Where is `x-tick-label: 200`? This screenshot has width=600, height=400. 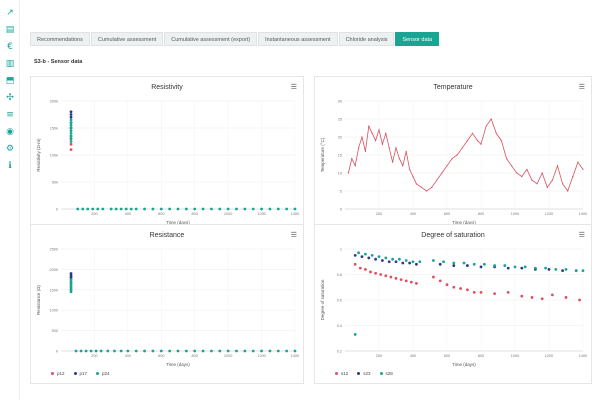 x-tick-label: 200 is located at coordinates (379, 356).